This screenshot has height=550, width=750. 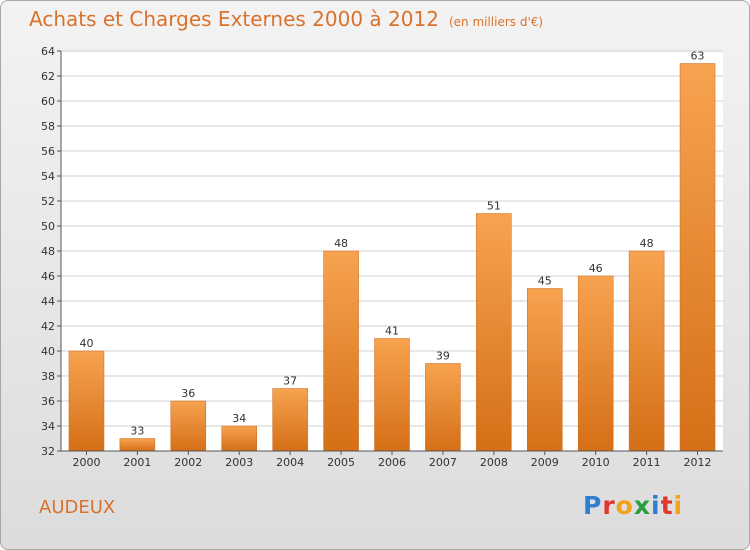 I want to click on y-tick-label: 36, so click(x=48, y=401).